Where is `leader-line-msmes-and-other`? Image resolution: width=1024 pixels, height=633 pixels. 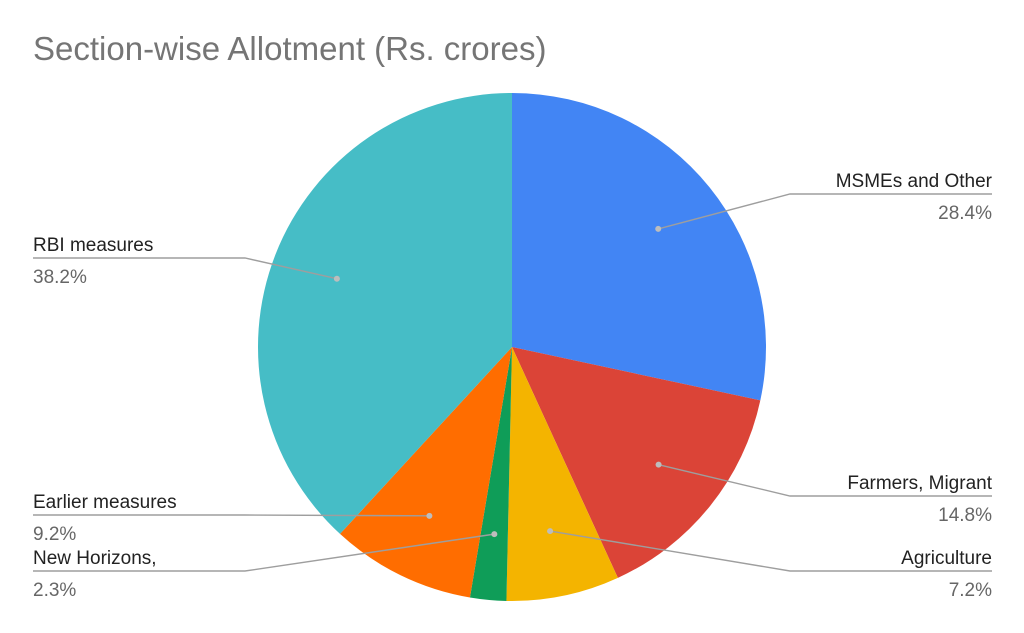 leader-line-msmes-and-other is located at coordinates (825, 211).